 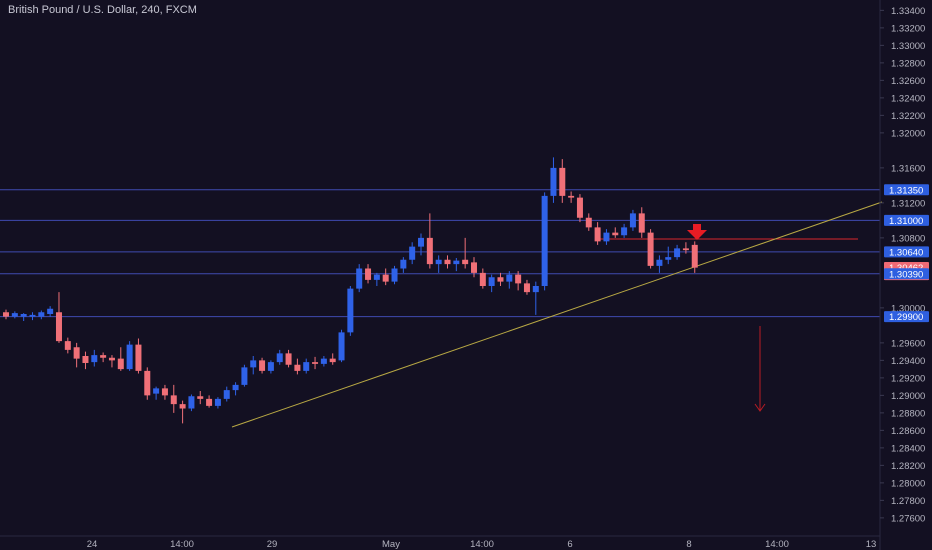 I want to click on x-tick-label: 6, so click(x=569, y=544).